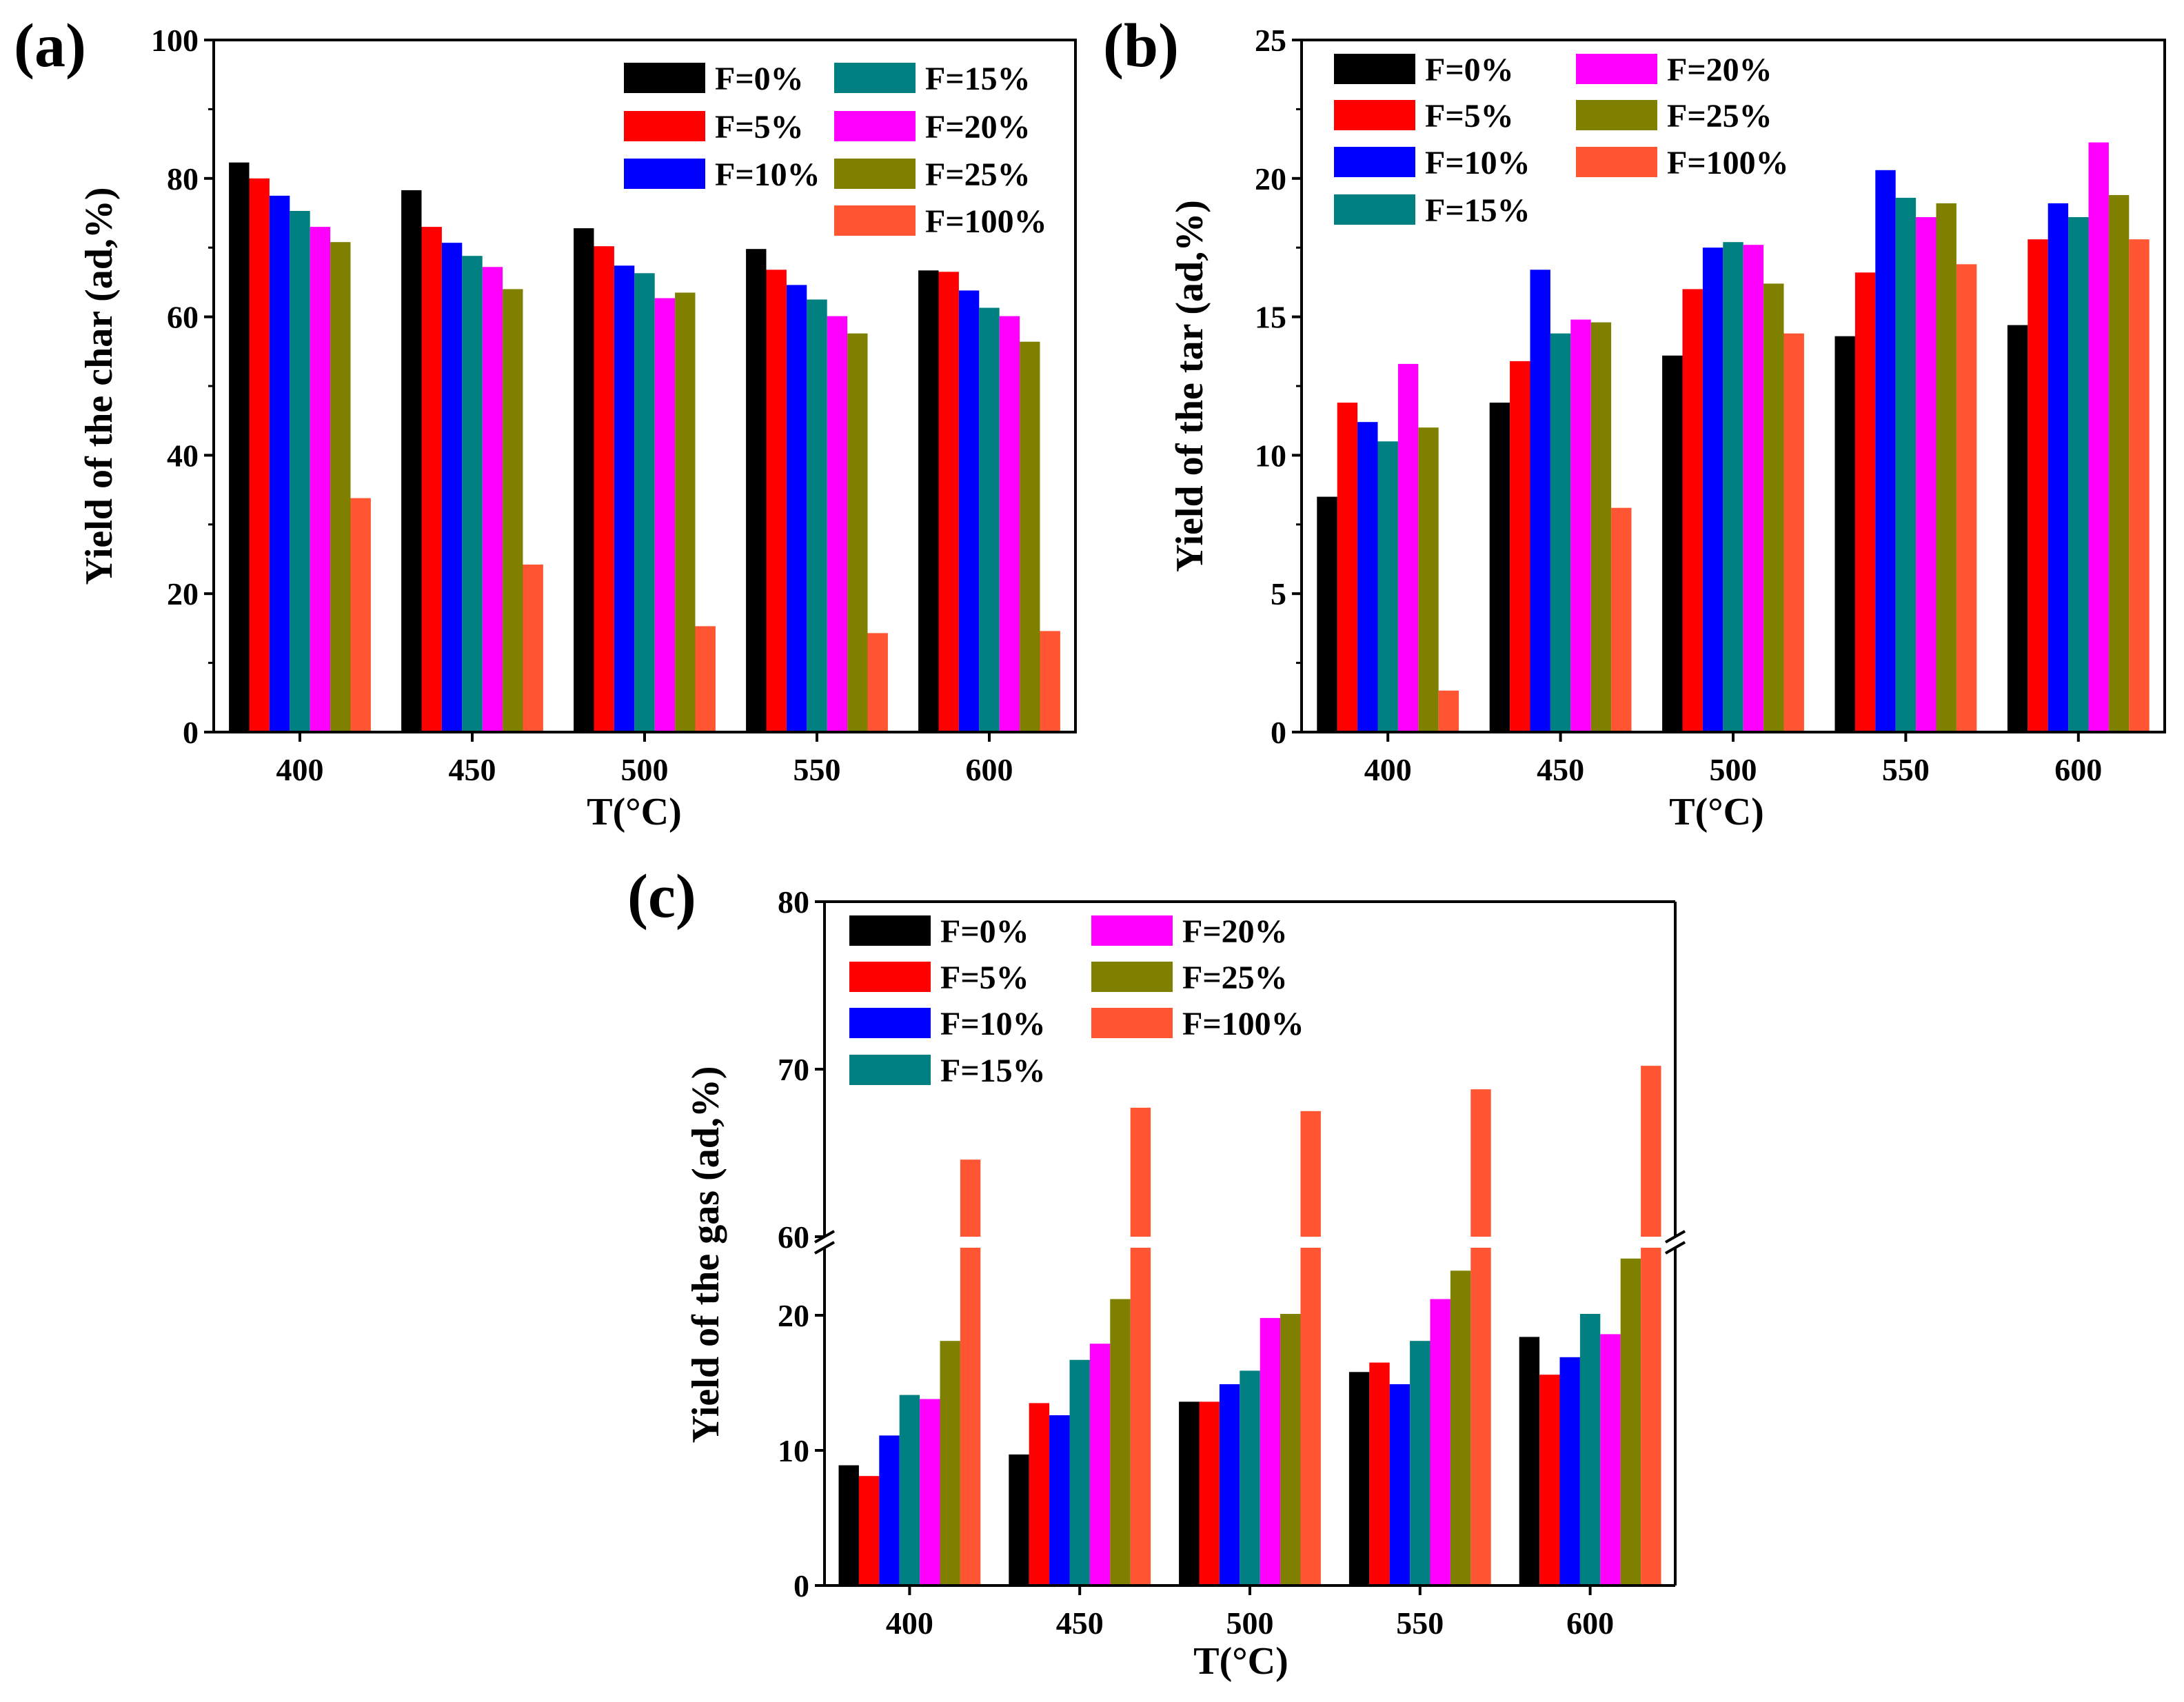  What do you see at coordinates (978, 79) in the screenshot?
I see `panel-a-legend-label-3: F=15%` at bounding box center [978, 79].